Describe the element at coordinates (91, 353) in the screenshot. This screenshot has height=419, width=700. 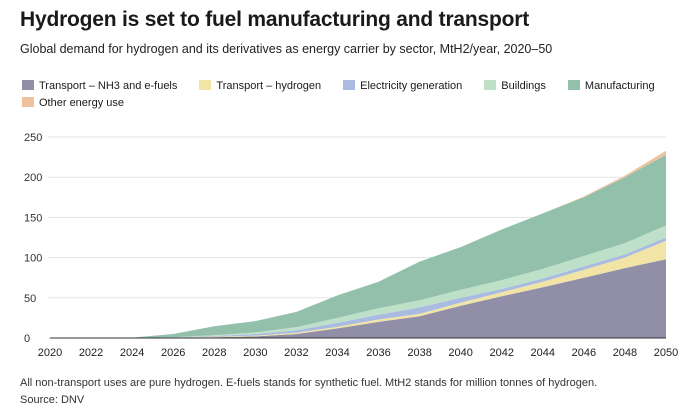
I see `x-tick-label-2022: 2022` at that location.